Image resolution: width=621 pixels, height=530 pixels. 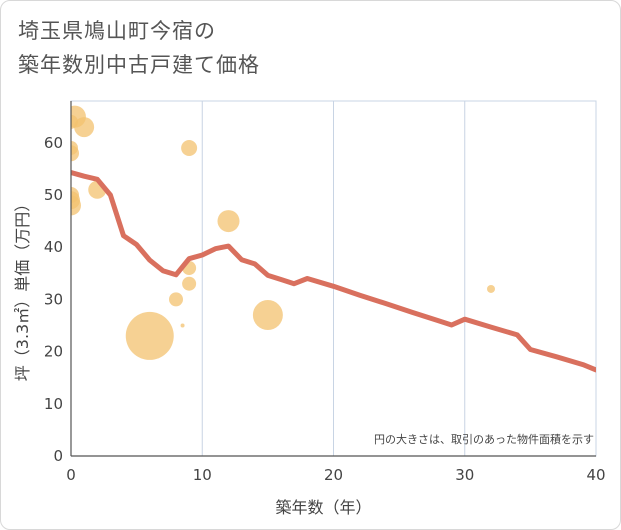 I want to click on y-tick-label: 60, so click(x=53, y=143).